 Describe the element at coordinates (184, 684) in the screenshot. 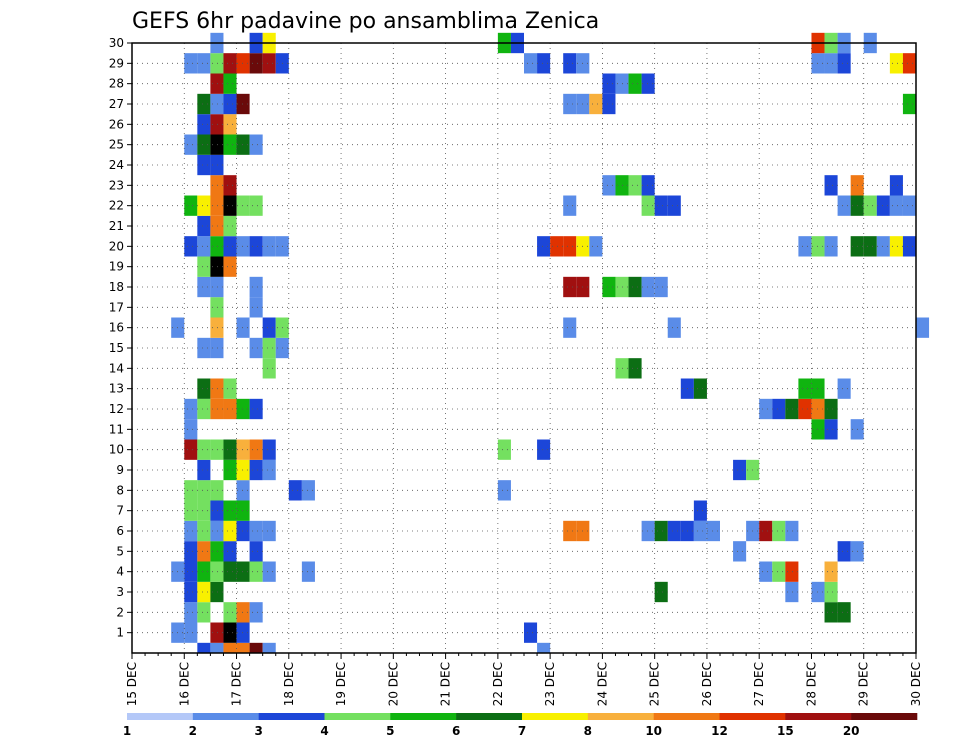

I see `x-tick-label: 16 DEC` at that location.